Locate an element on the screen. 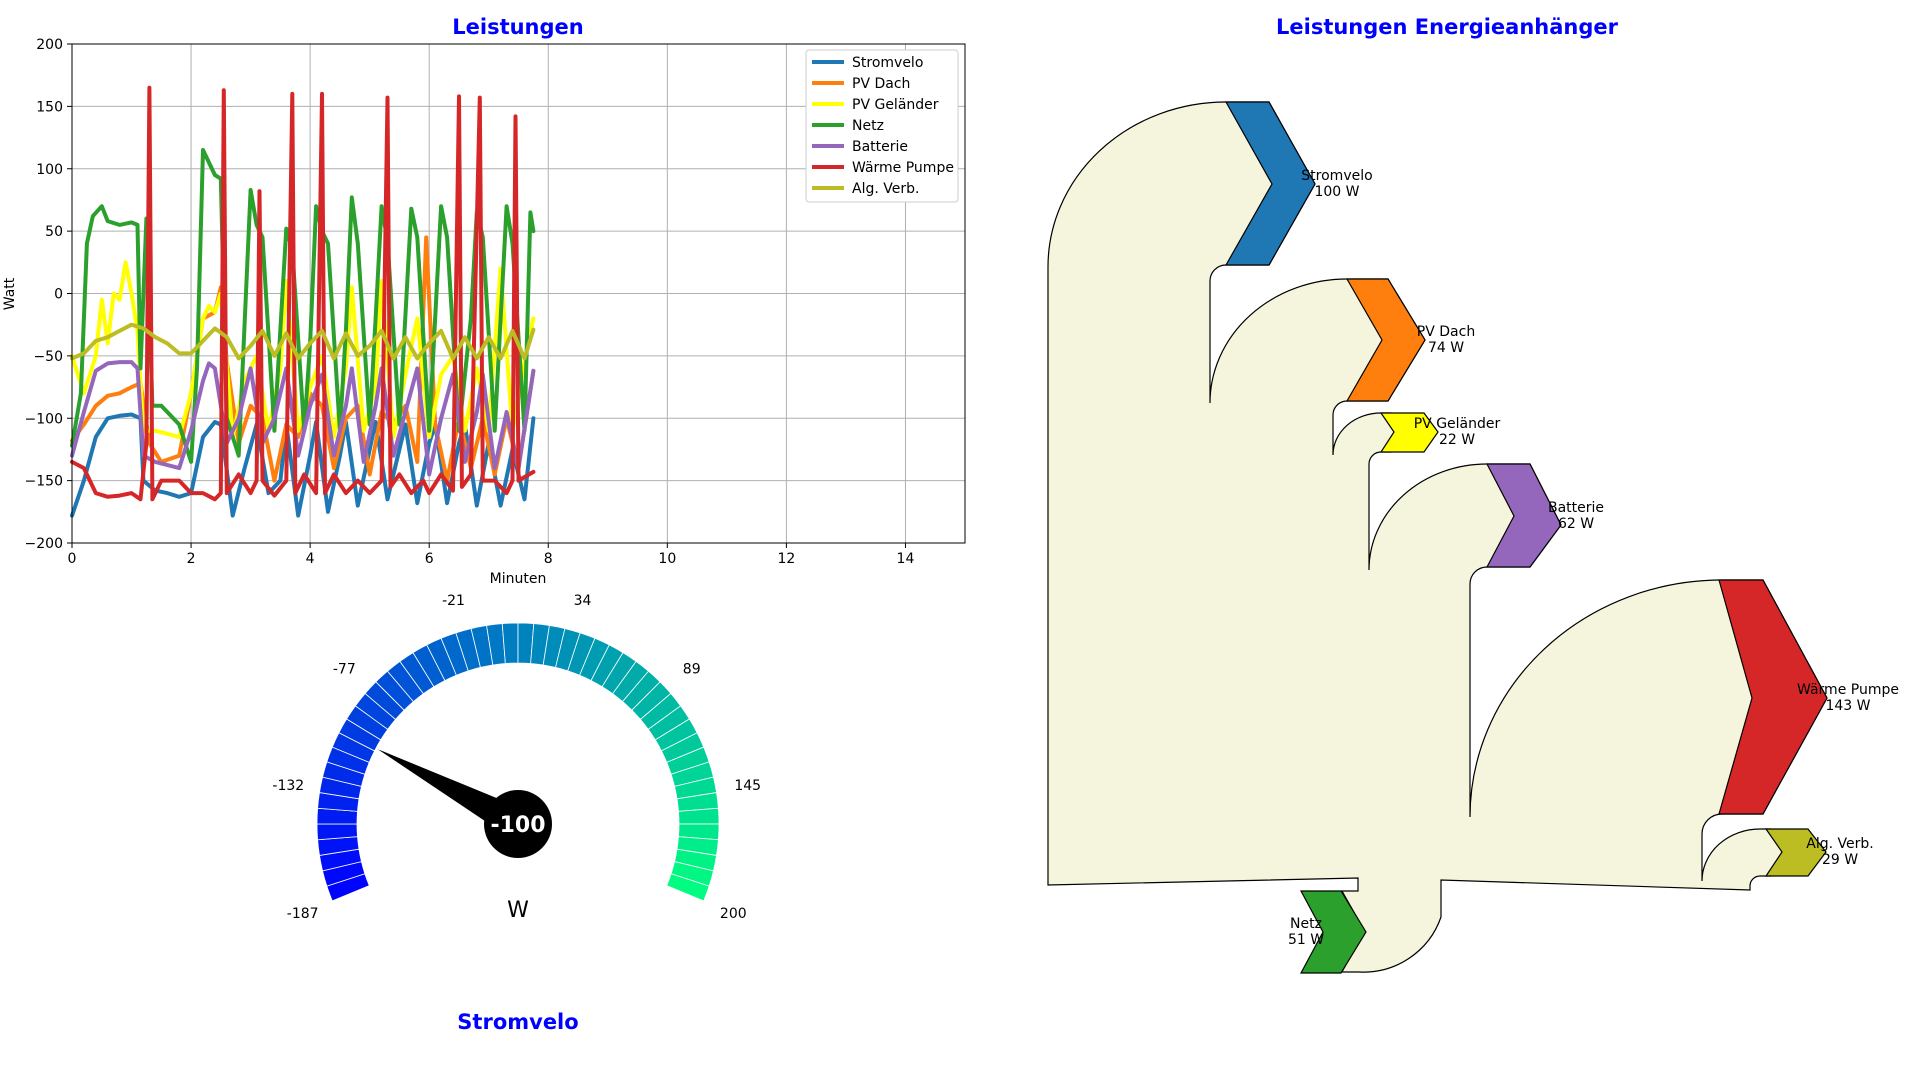 Image resolution: width=1920 pixels, height=1080 pixels. flow-value: 29 W is located at coordinates (1840, 860).